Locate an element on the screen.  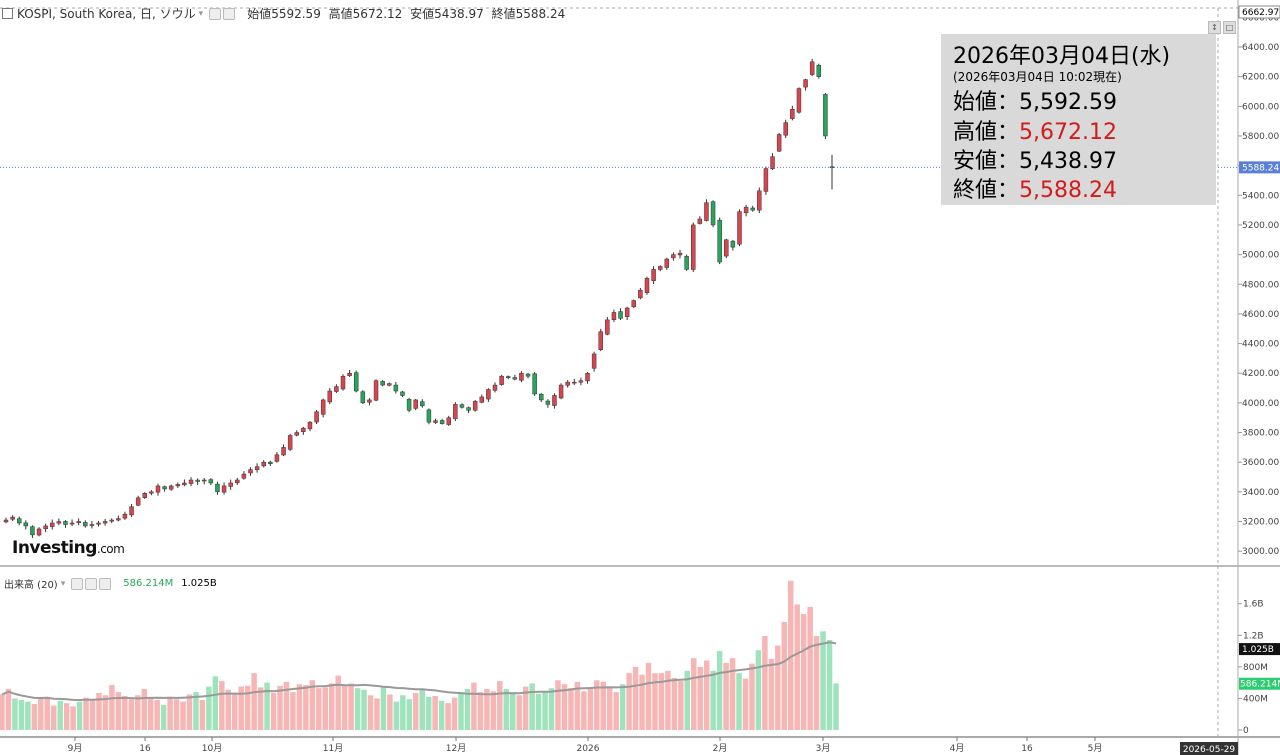
volume-tick-label: 800M is located at coordinates (1255, 668).